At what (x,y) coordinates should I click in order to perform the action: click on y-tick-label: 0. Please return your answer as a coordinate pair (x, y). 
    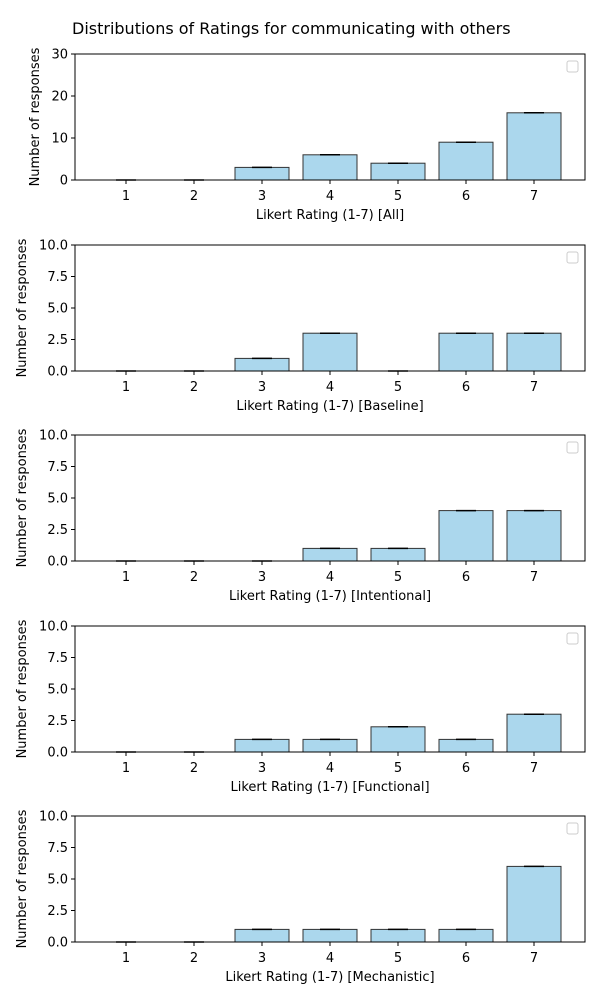
    Looking at the image, I should click on (64, 181).